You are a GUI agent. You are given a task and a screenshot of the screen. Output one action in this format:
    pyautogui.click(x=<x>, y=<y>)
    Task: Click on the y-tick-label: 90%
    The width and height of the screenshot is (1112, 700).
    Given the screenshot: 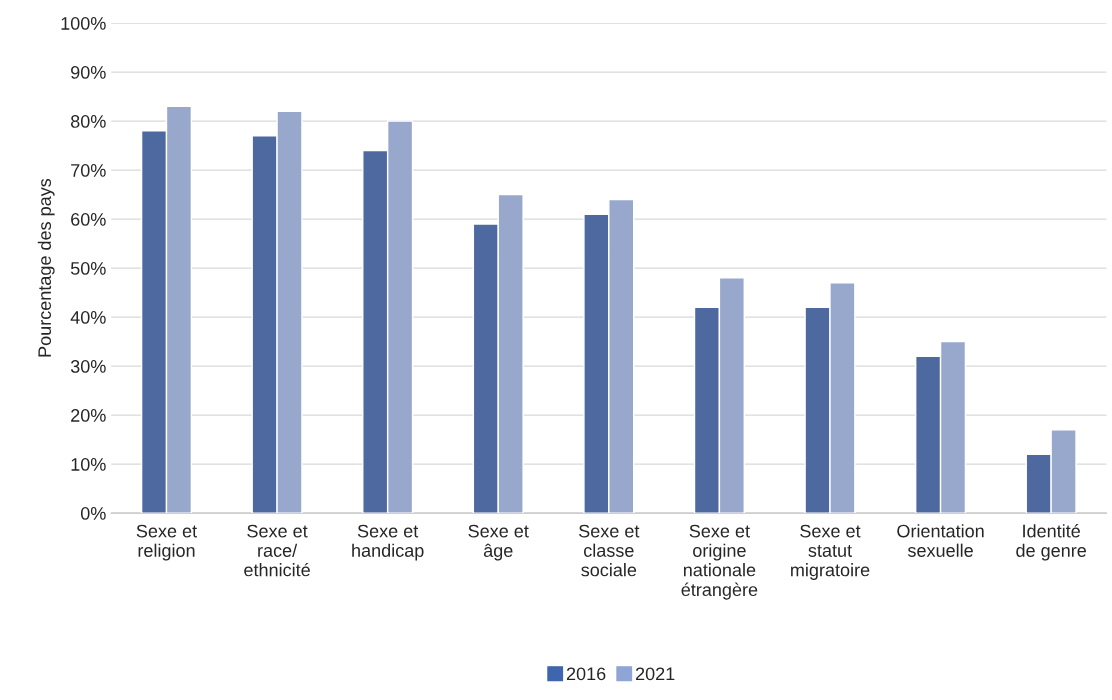 What is the action you would take?
    pyautogui.click(x=88, y=72)
    